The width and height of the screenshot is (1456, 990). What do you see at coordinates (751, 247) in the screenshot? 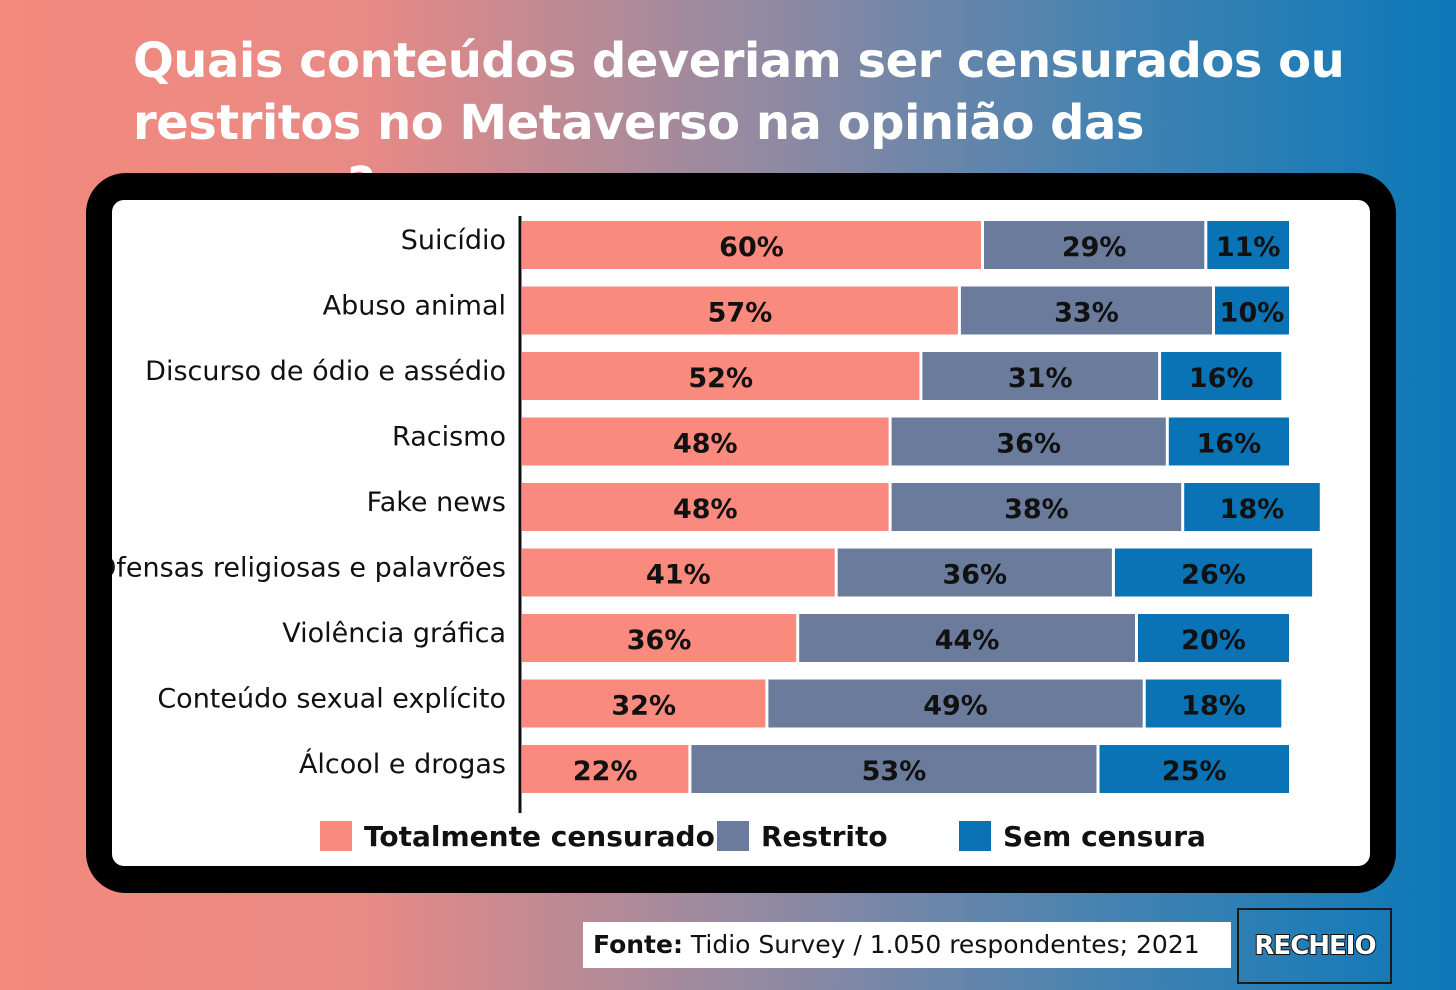
I see `data-label: 60%` at bounding box center [751, 247].